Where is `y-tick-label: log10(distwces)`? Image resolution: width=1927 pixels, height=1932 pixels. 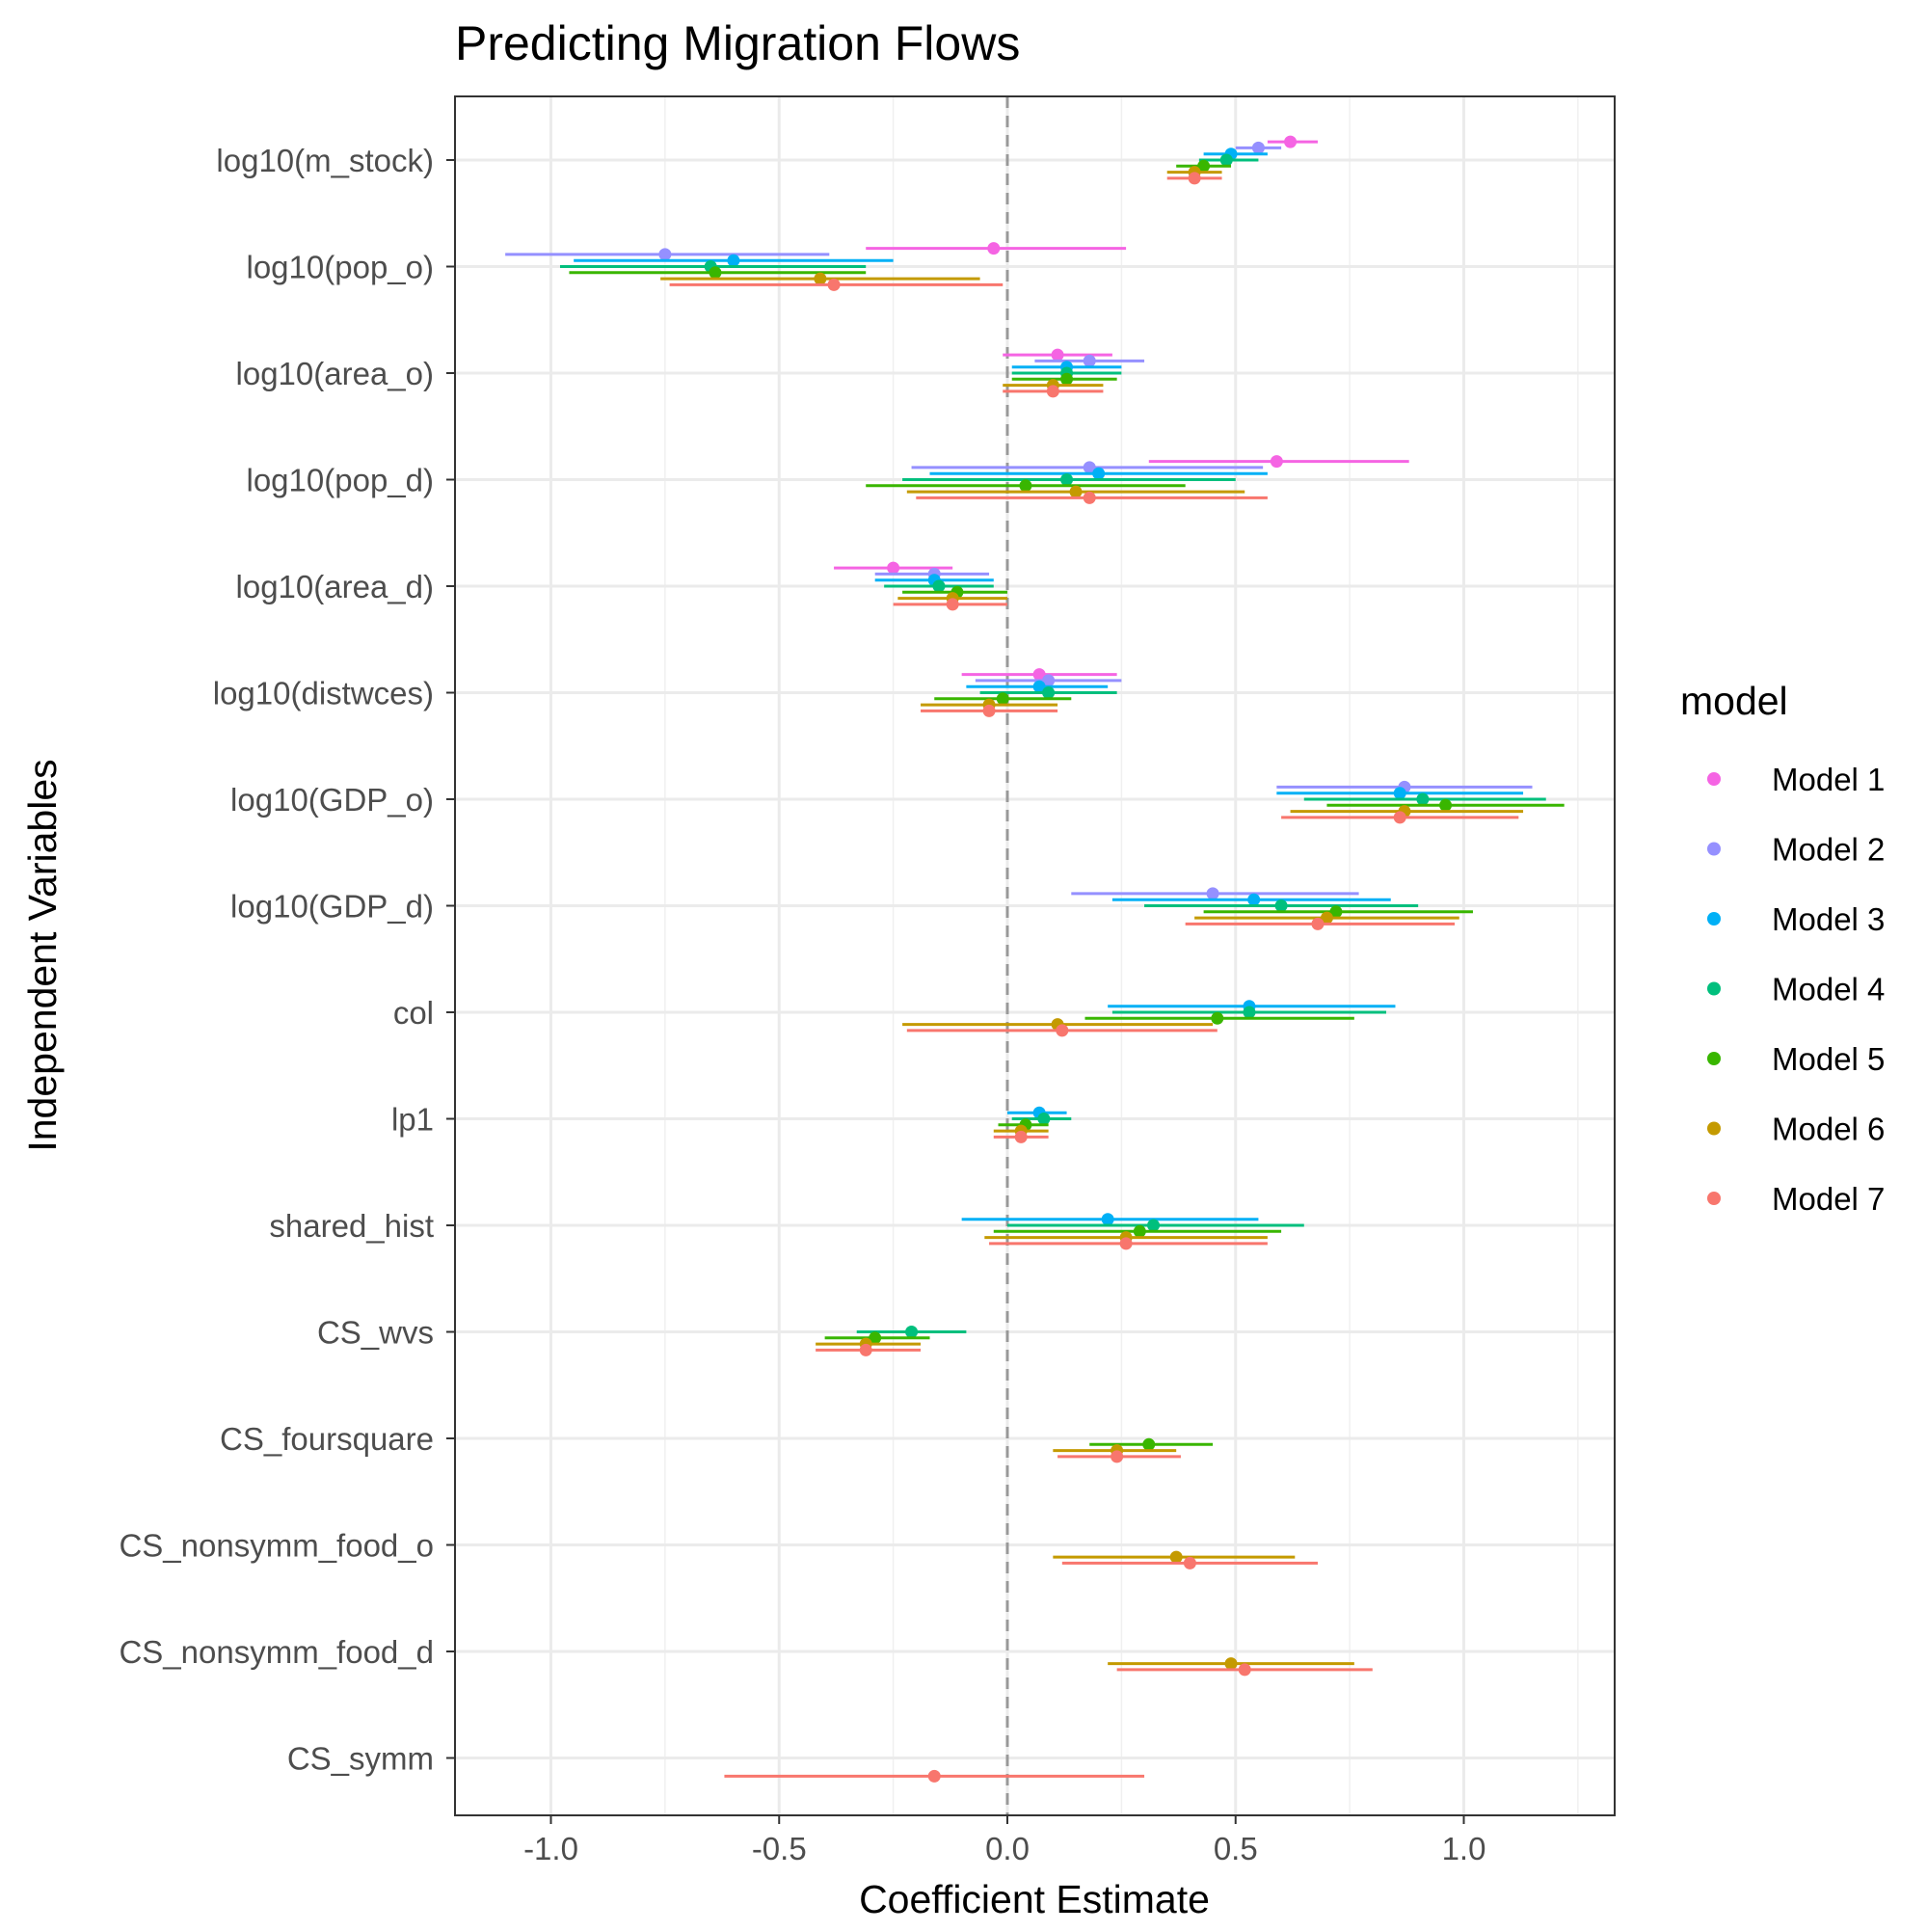
y-tick-label: log10(distwces) is located at coordinates (323, 693).